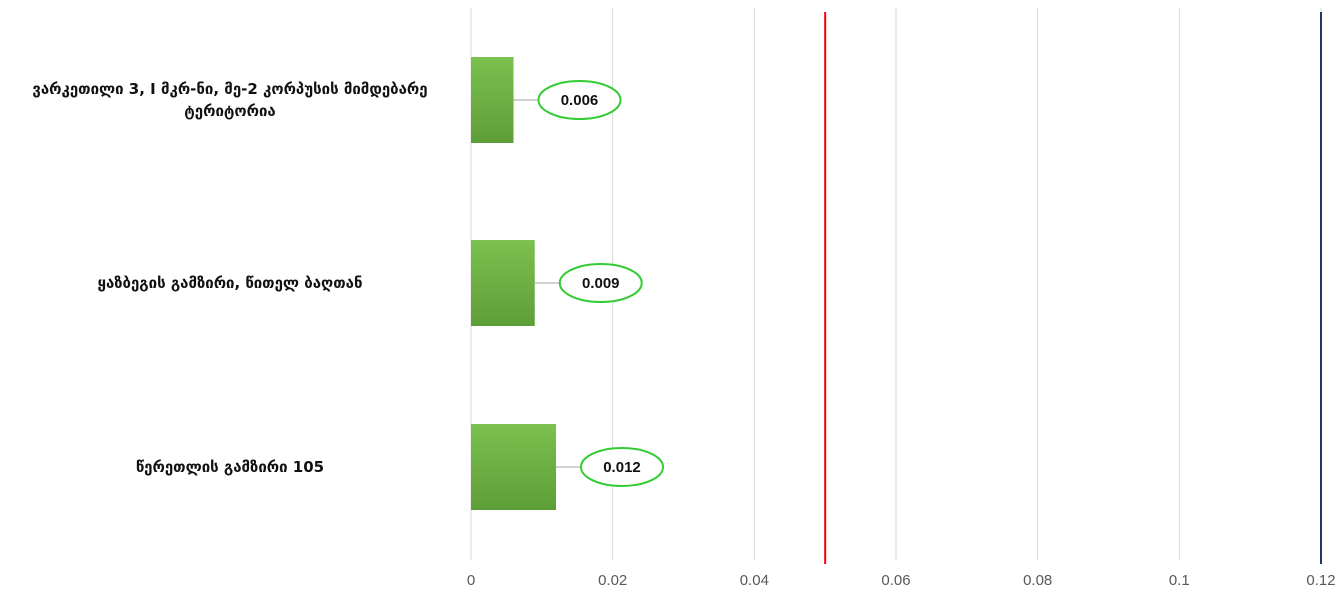 Image resolution: width=1344 pixels, height=594 pixels. I want to click on data-label: 0.012, so click(622, 467).